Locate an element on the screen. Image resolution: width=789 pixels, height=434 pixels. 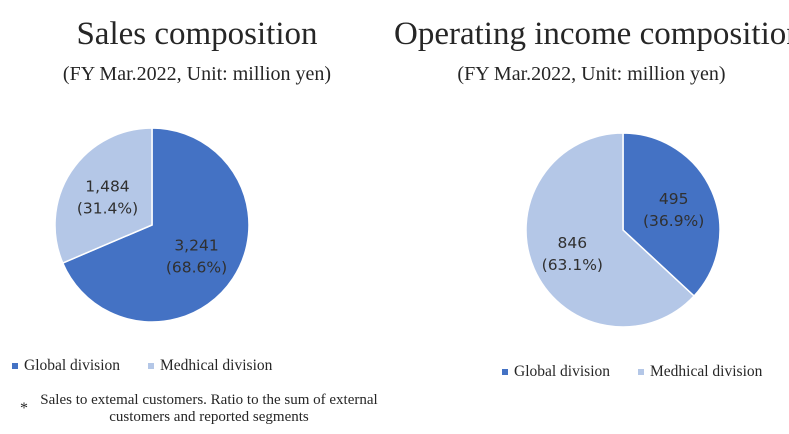
chart-title: Sales composition is located at coordinates (197, 34).